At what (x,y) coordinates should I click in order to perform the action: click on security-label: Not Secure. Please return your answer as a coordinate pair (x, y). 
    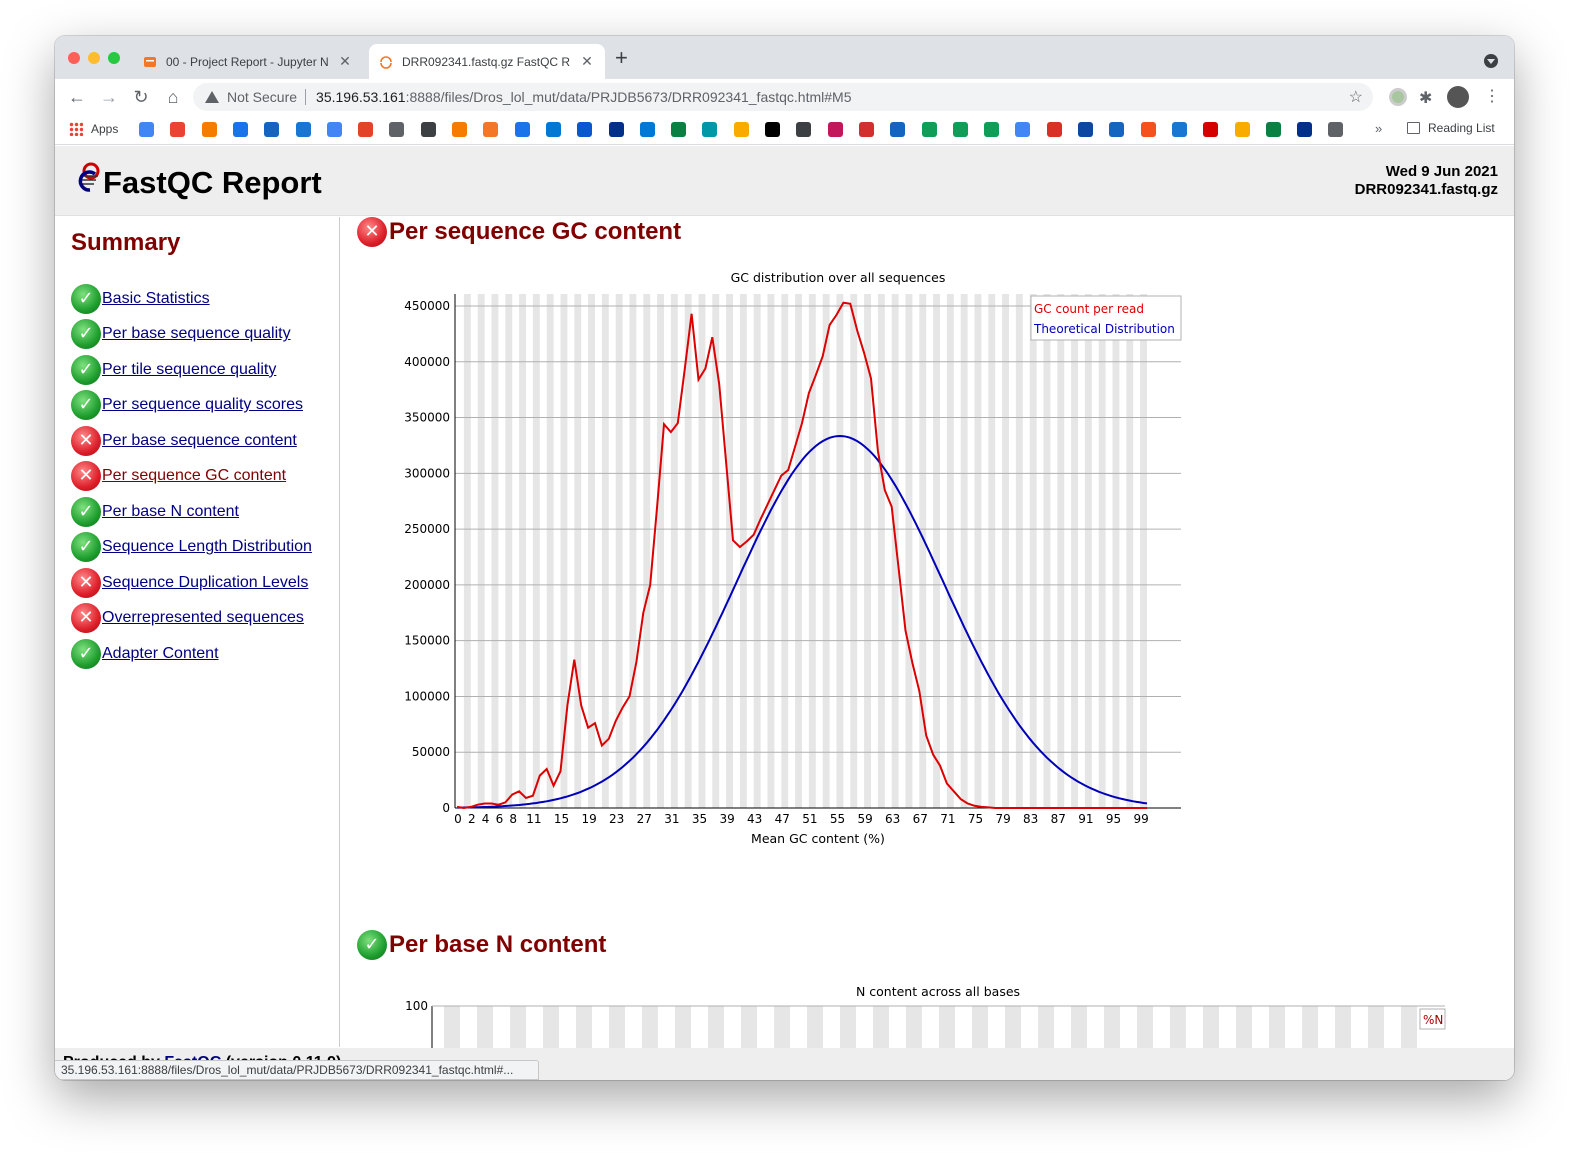
    Looking at the image, I should click on (262, 97).